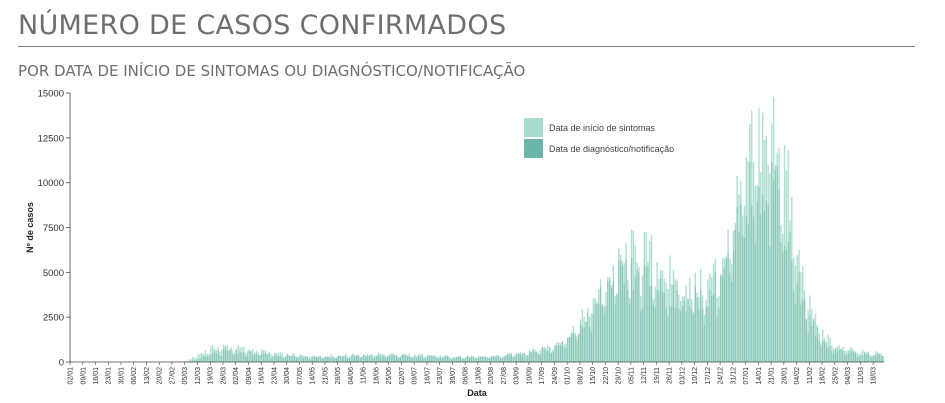 The image size is (945, 403). Describe the element at coordinates (236, 376) in the screenshot. I see `x-tick-label-13: 02/04` at that location.